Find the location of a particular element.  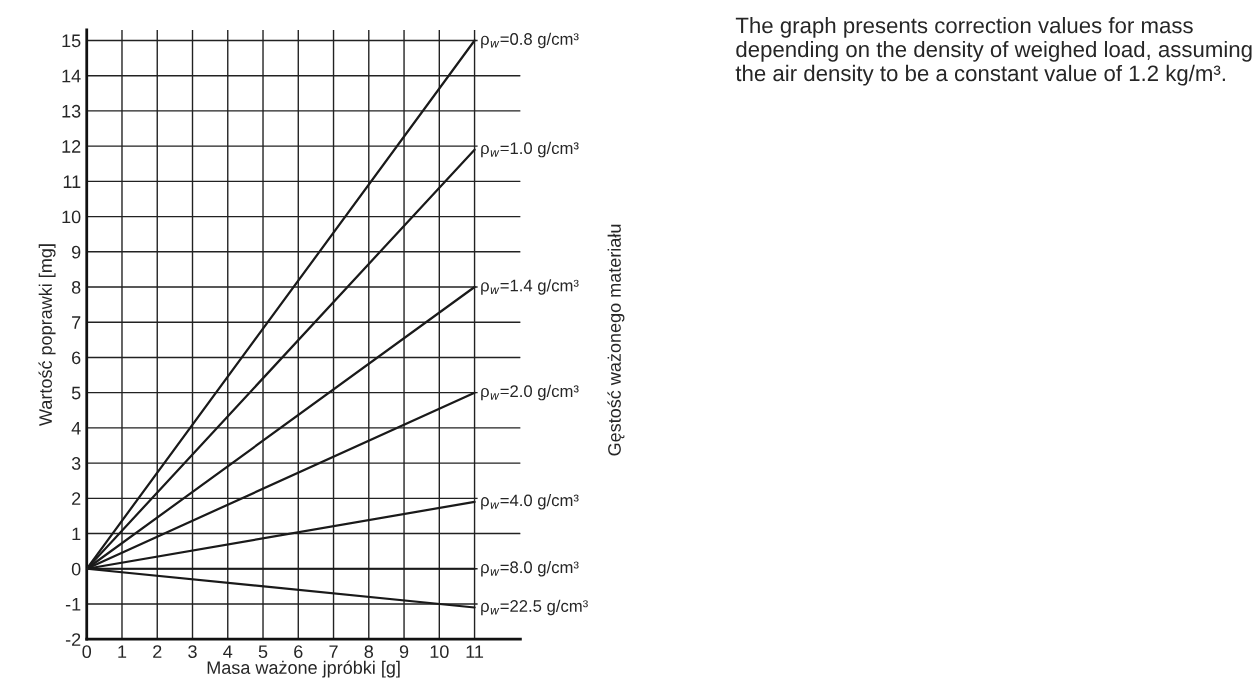

x-tick-label: 0 is located at coordinates (87, 652).